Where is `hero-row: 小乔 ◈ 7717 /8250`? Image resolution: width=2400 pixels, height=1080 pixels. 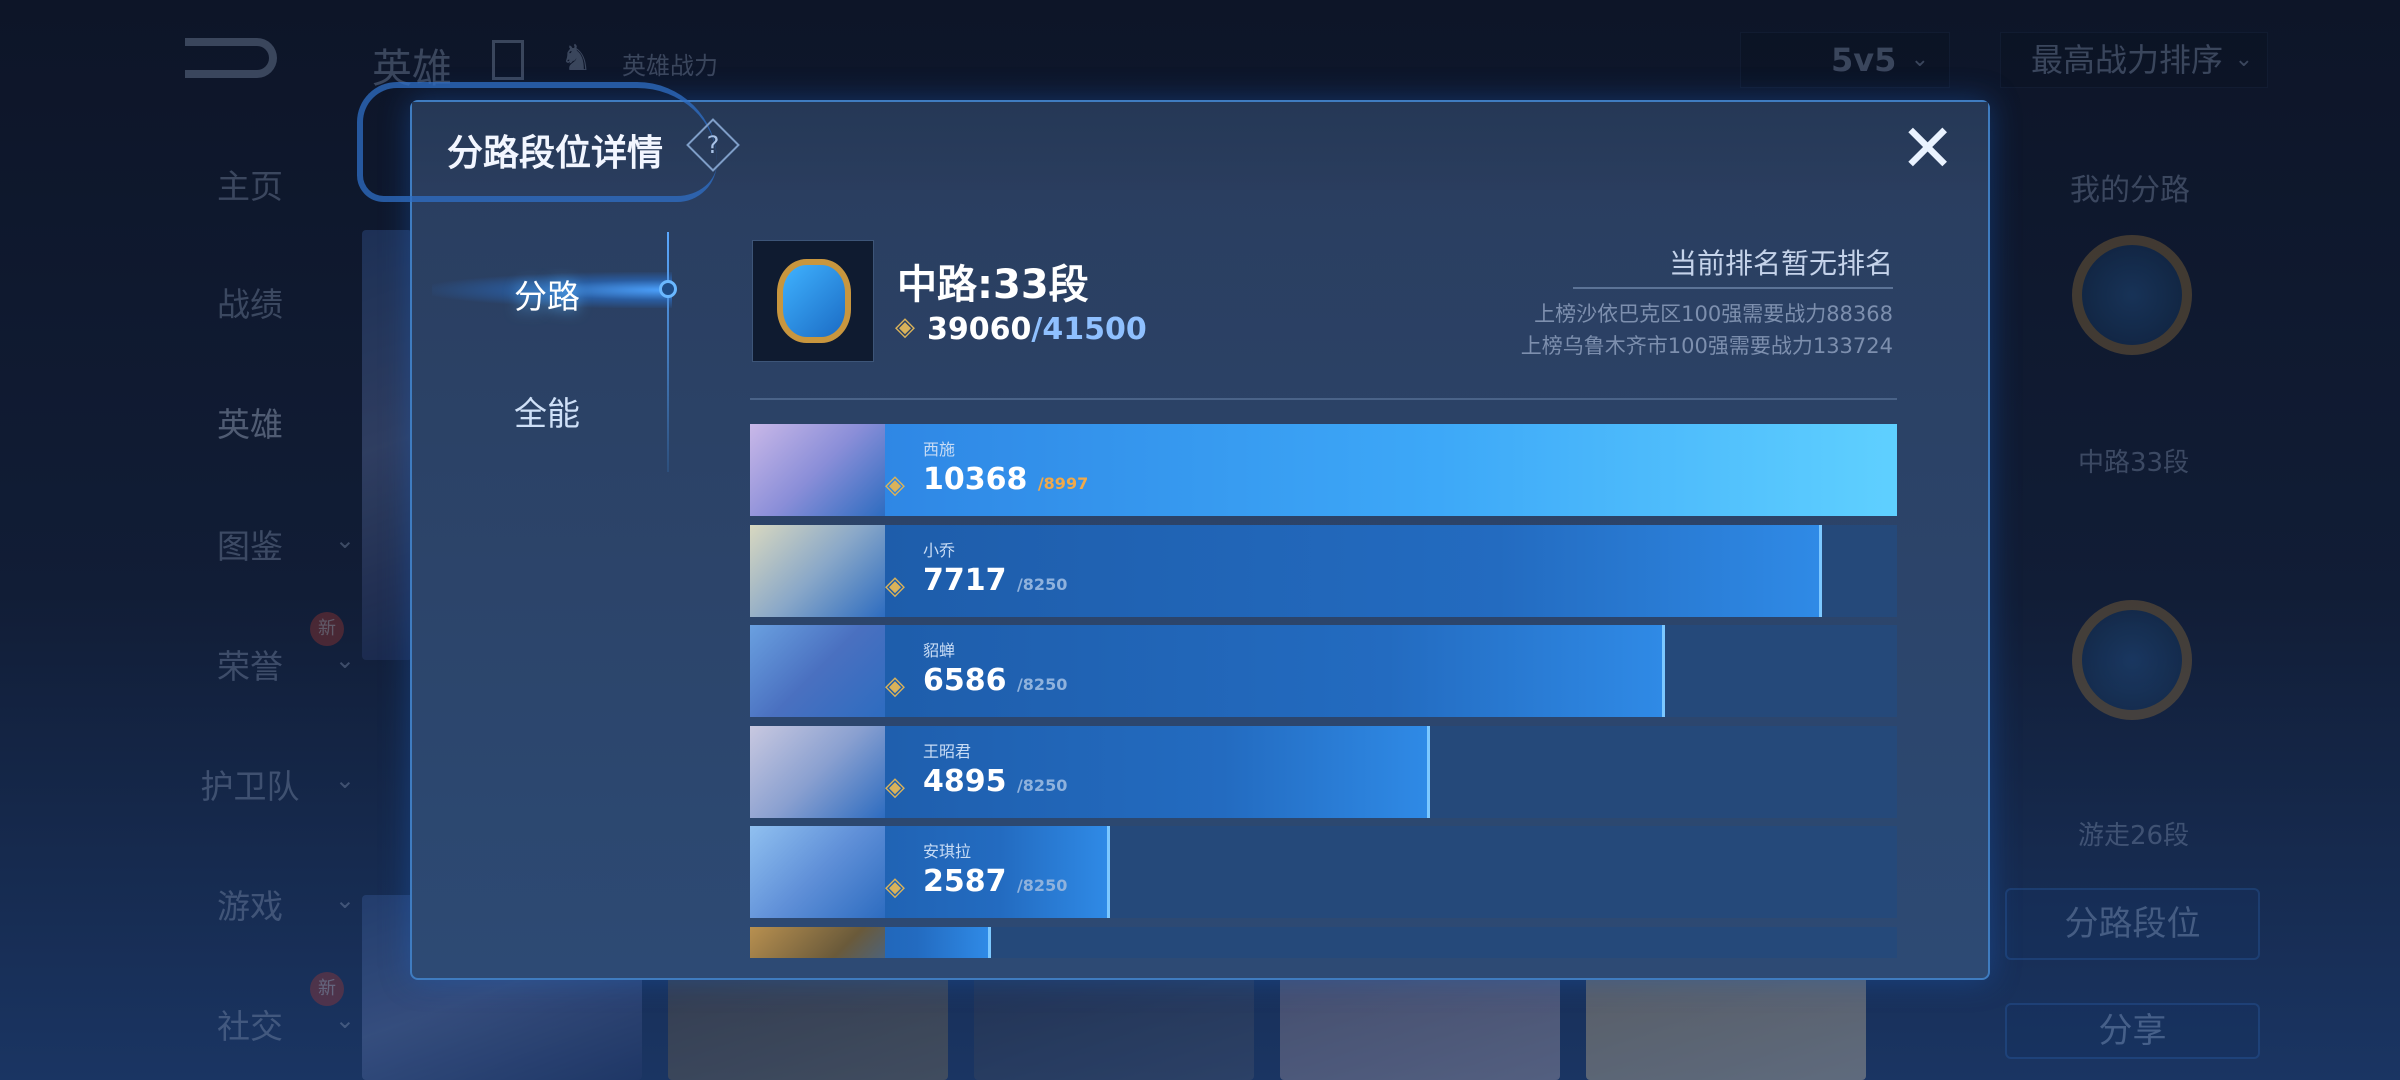 hero-row: 小乔 ◈ 7717 /8250 is located at coordinates (1323, 570).